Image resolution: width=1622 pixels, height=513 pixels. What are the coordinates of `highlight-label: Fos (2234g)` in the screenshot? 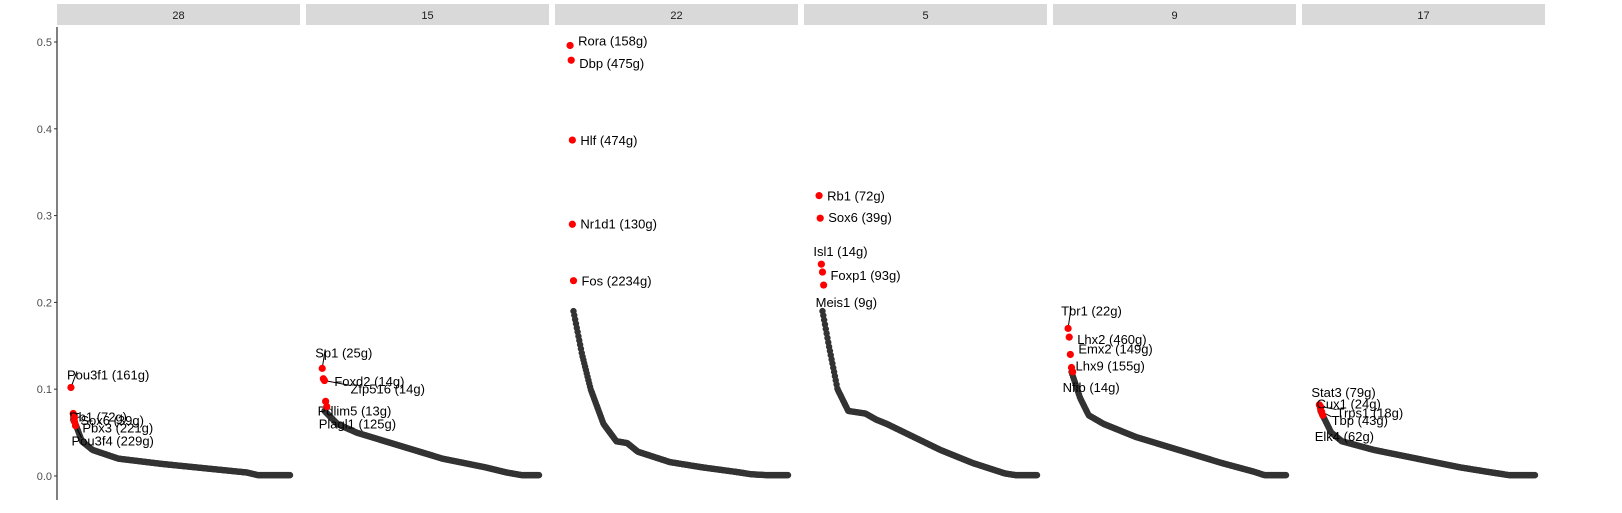 It's located at (616, 281).